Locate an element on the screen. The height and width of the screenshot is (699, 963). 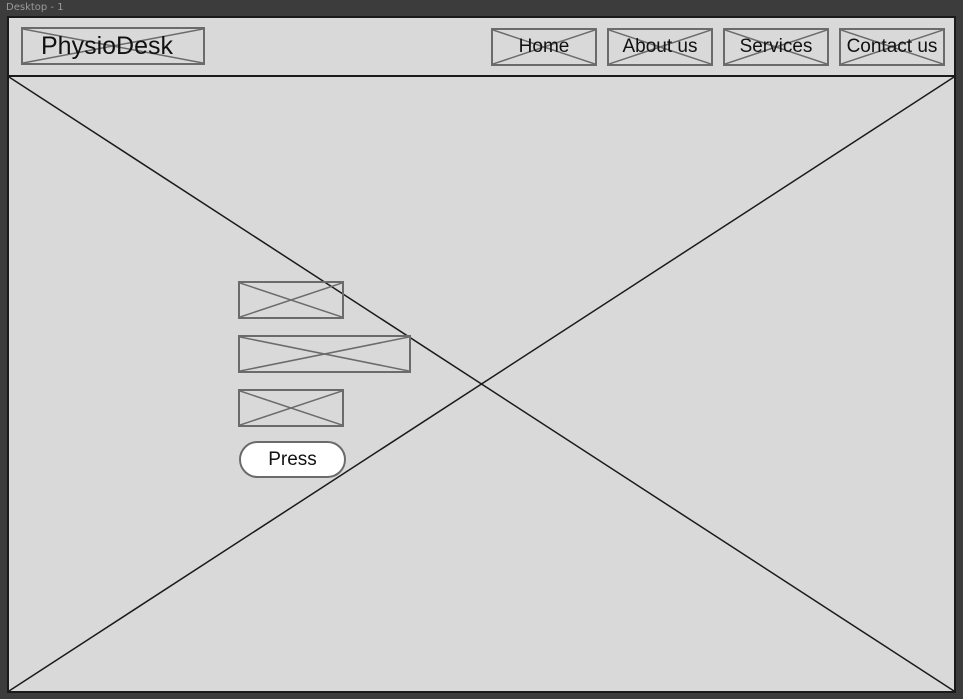
logo-placeholder: PhysioDesk is located at coordinates (113, 46).